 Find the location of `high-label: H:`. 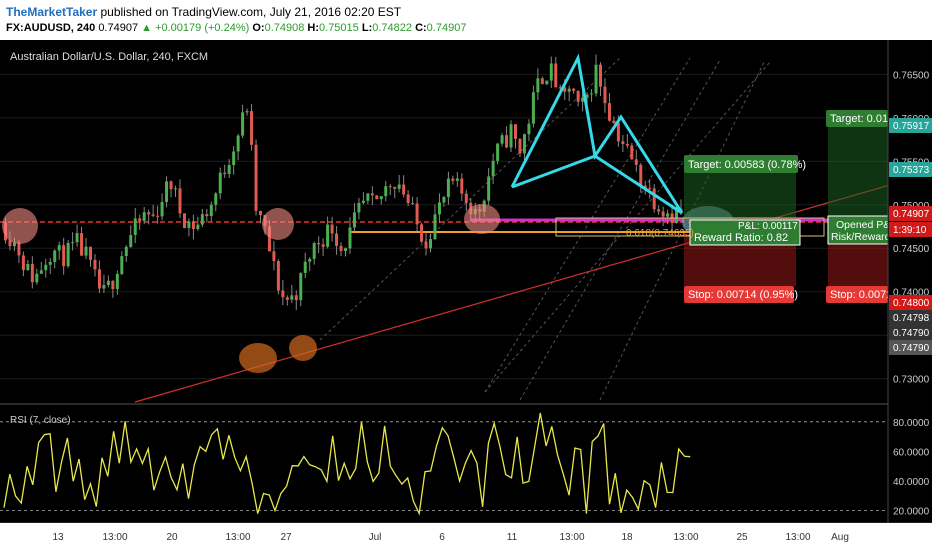

high-label: H: is located at coordinates (313, 28).